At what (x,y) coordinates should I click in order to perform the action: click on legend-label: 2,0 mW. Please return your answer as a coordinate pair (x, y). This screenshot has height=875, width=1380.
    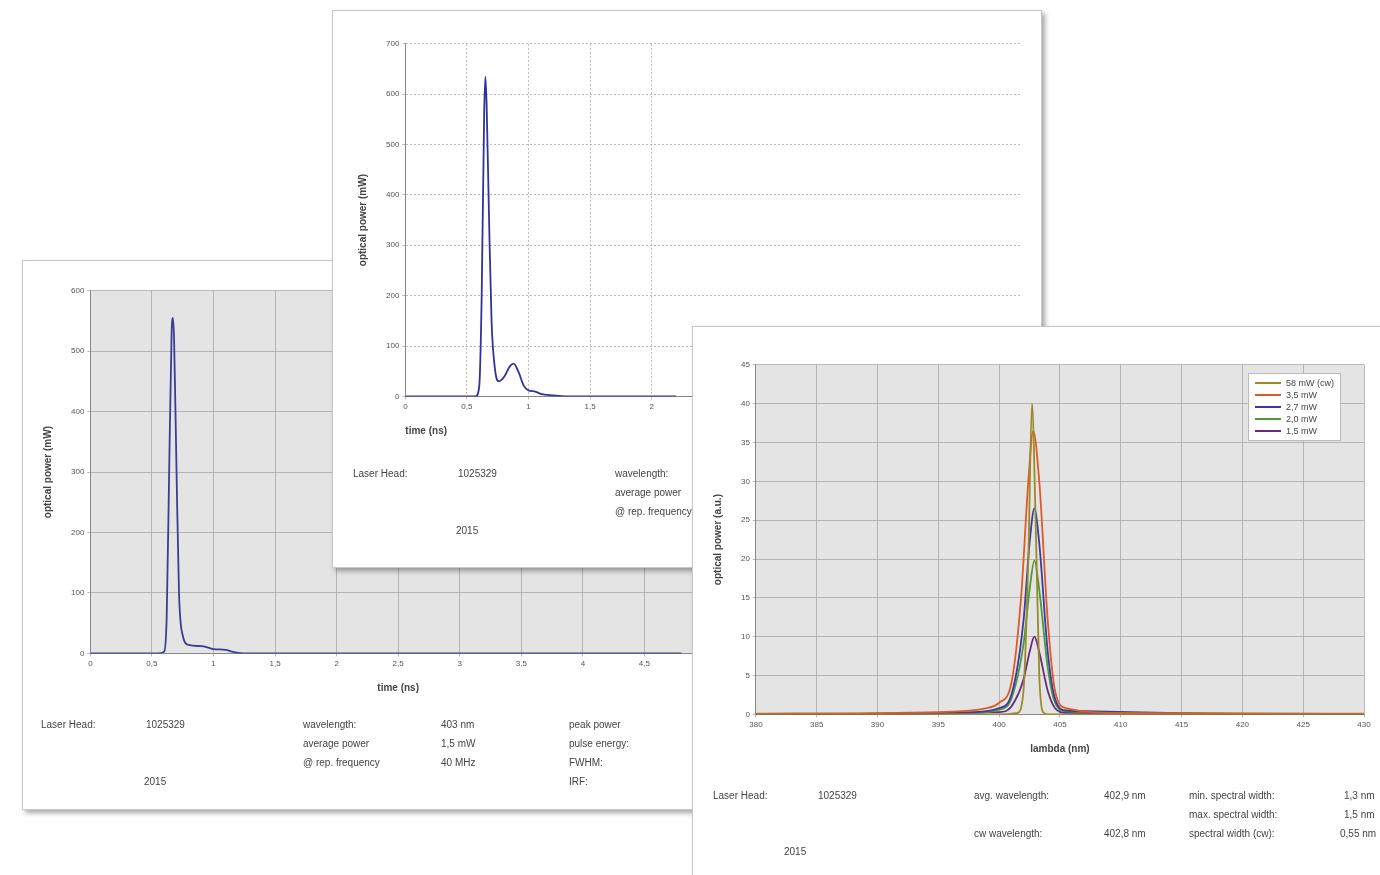
    Looking at the image, I should click on (1302, 418).